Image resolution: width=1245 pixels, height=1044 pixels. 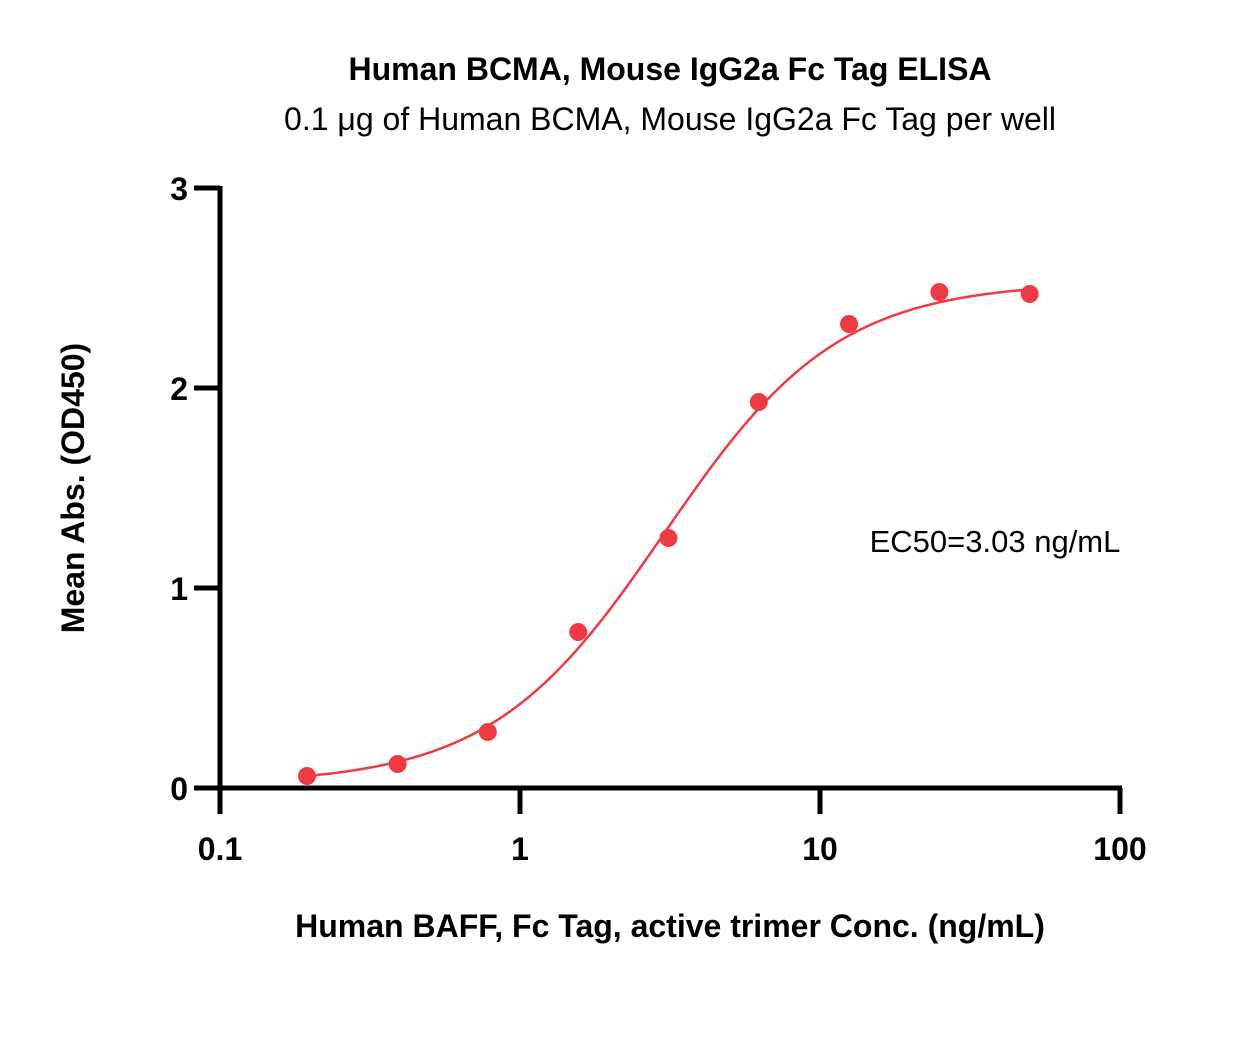 What do you see at coordinates (179, 589) in the screenshot?
I see `y-tick-label: 1` at bounding box center [179, 589].